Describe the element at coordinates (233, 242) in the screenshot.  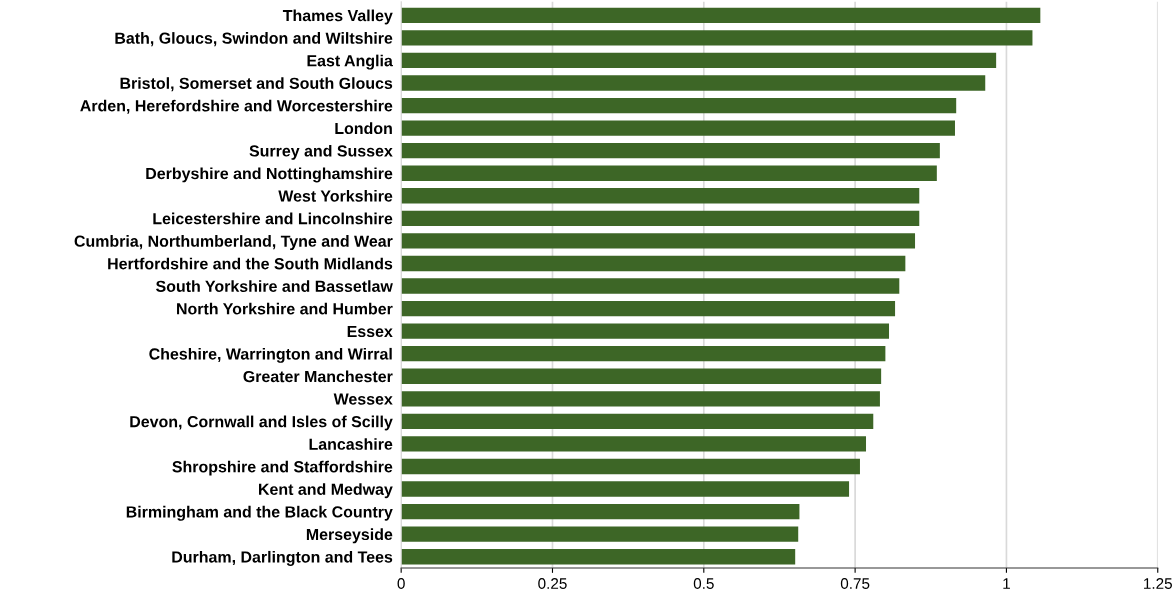
I see `y-tick-label: Cumbria, Northumberland, Tyne and Wear` at that location.